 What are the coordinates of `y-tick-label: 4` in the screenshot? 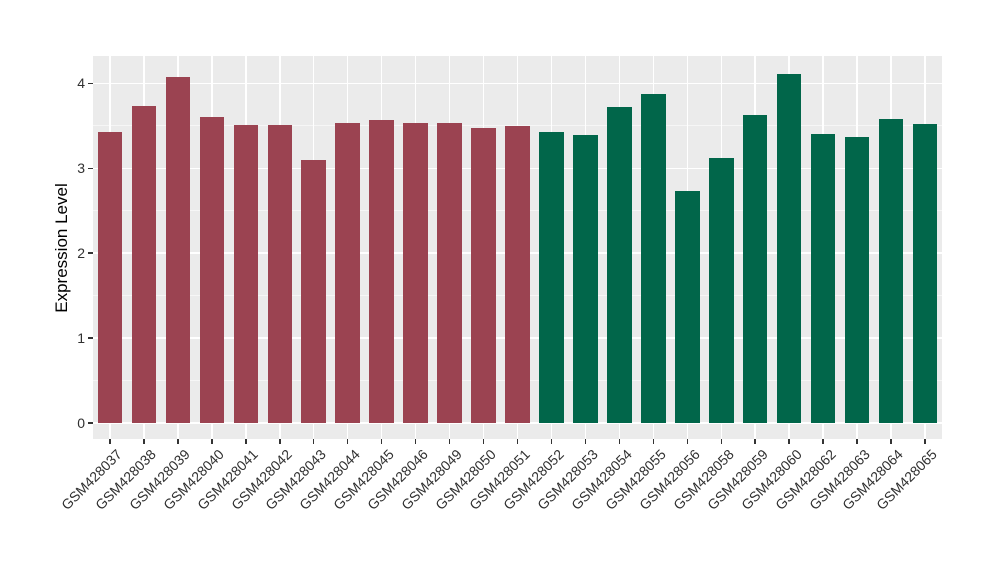 It's located at (81, 83).